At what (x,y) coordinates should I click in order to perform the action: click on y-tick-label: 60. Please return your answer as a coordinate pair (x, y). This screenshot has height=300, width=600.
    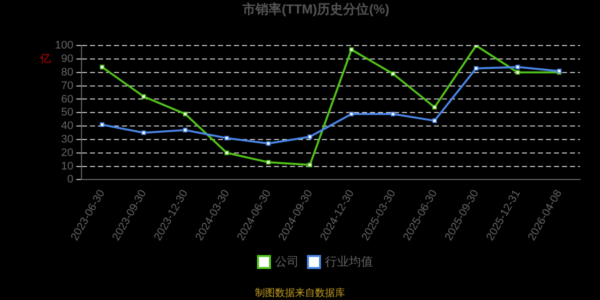
    Looking at the image, I should click on (67, 99).